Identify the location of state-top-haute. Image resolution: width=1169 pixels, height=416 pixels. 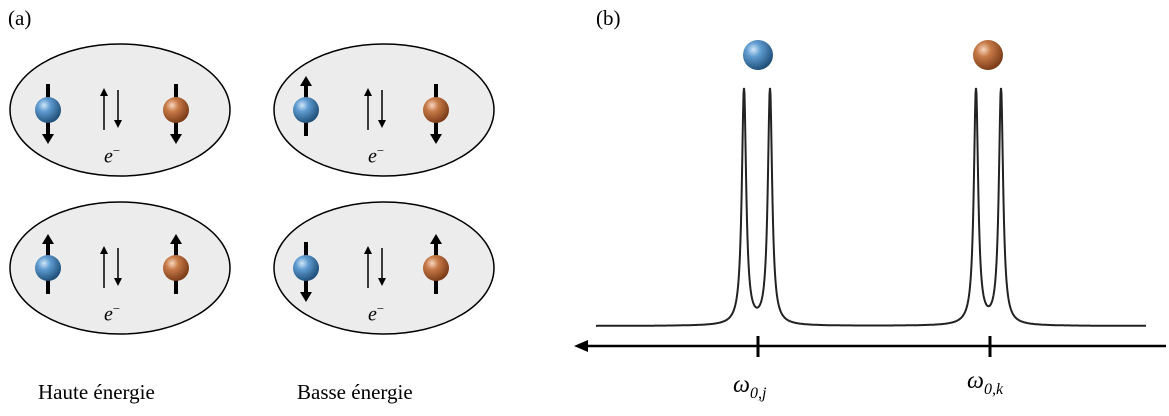
(120, 110).